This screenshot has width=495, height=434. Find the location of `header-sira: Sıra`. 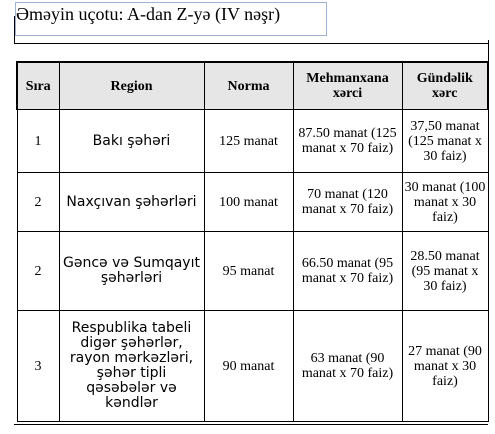

header-sira: Sıra is located at coordinates (38, 85).